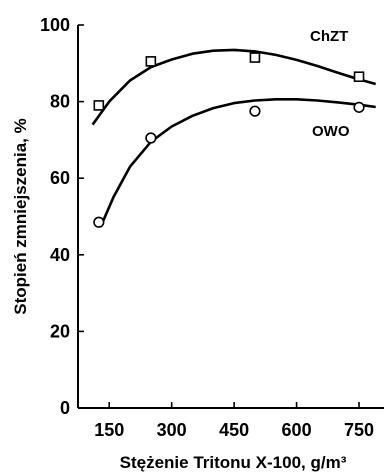 Image resolution: width=384 pixels, height=473 pixels. What do you see at coordinates (329, 36) in the screenshot?
I see `series-label-chzt: ChZT` at bounding box center [329, 36].